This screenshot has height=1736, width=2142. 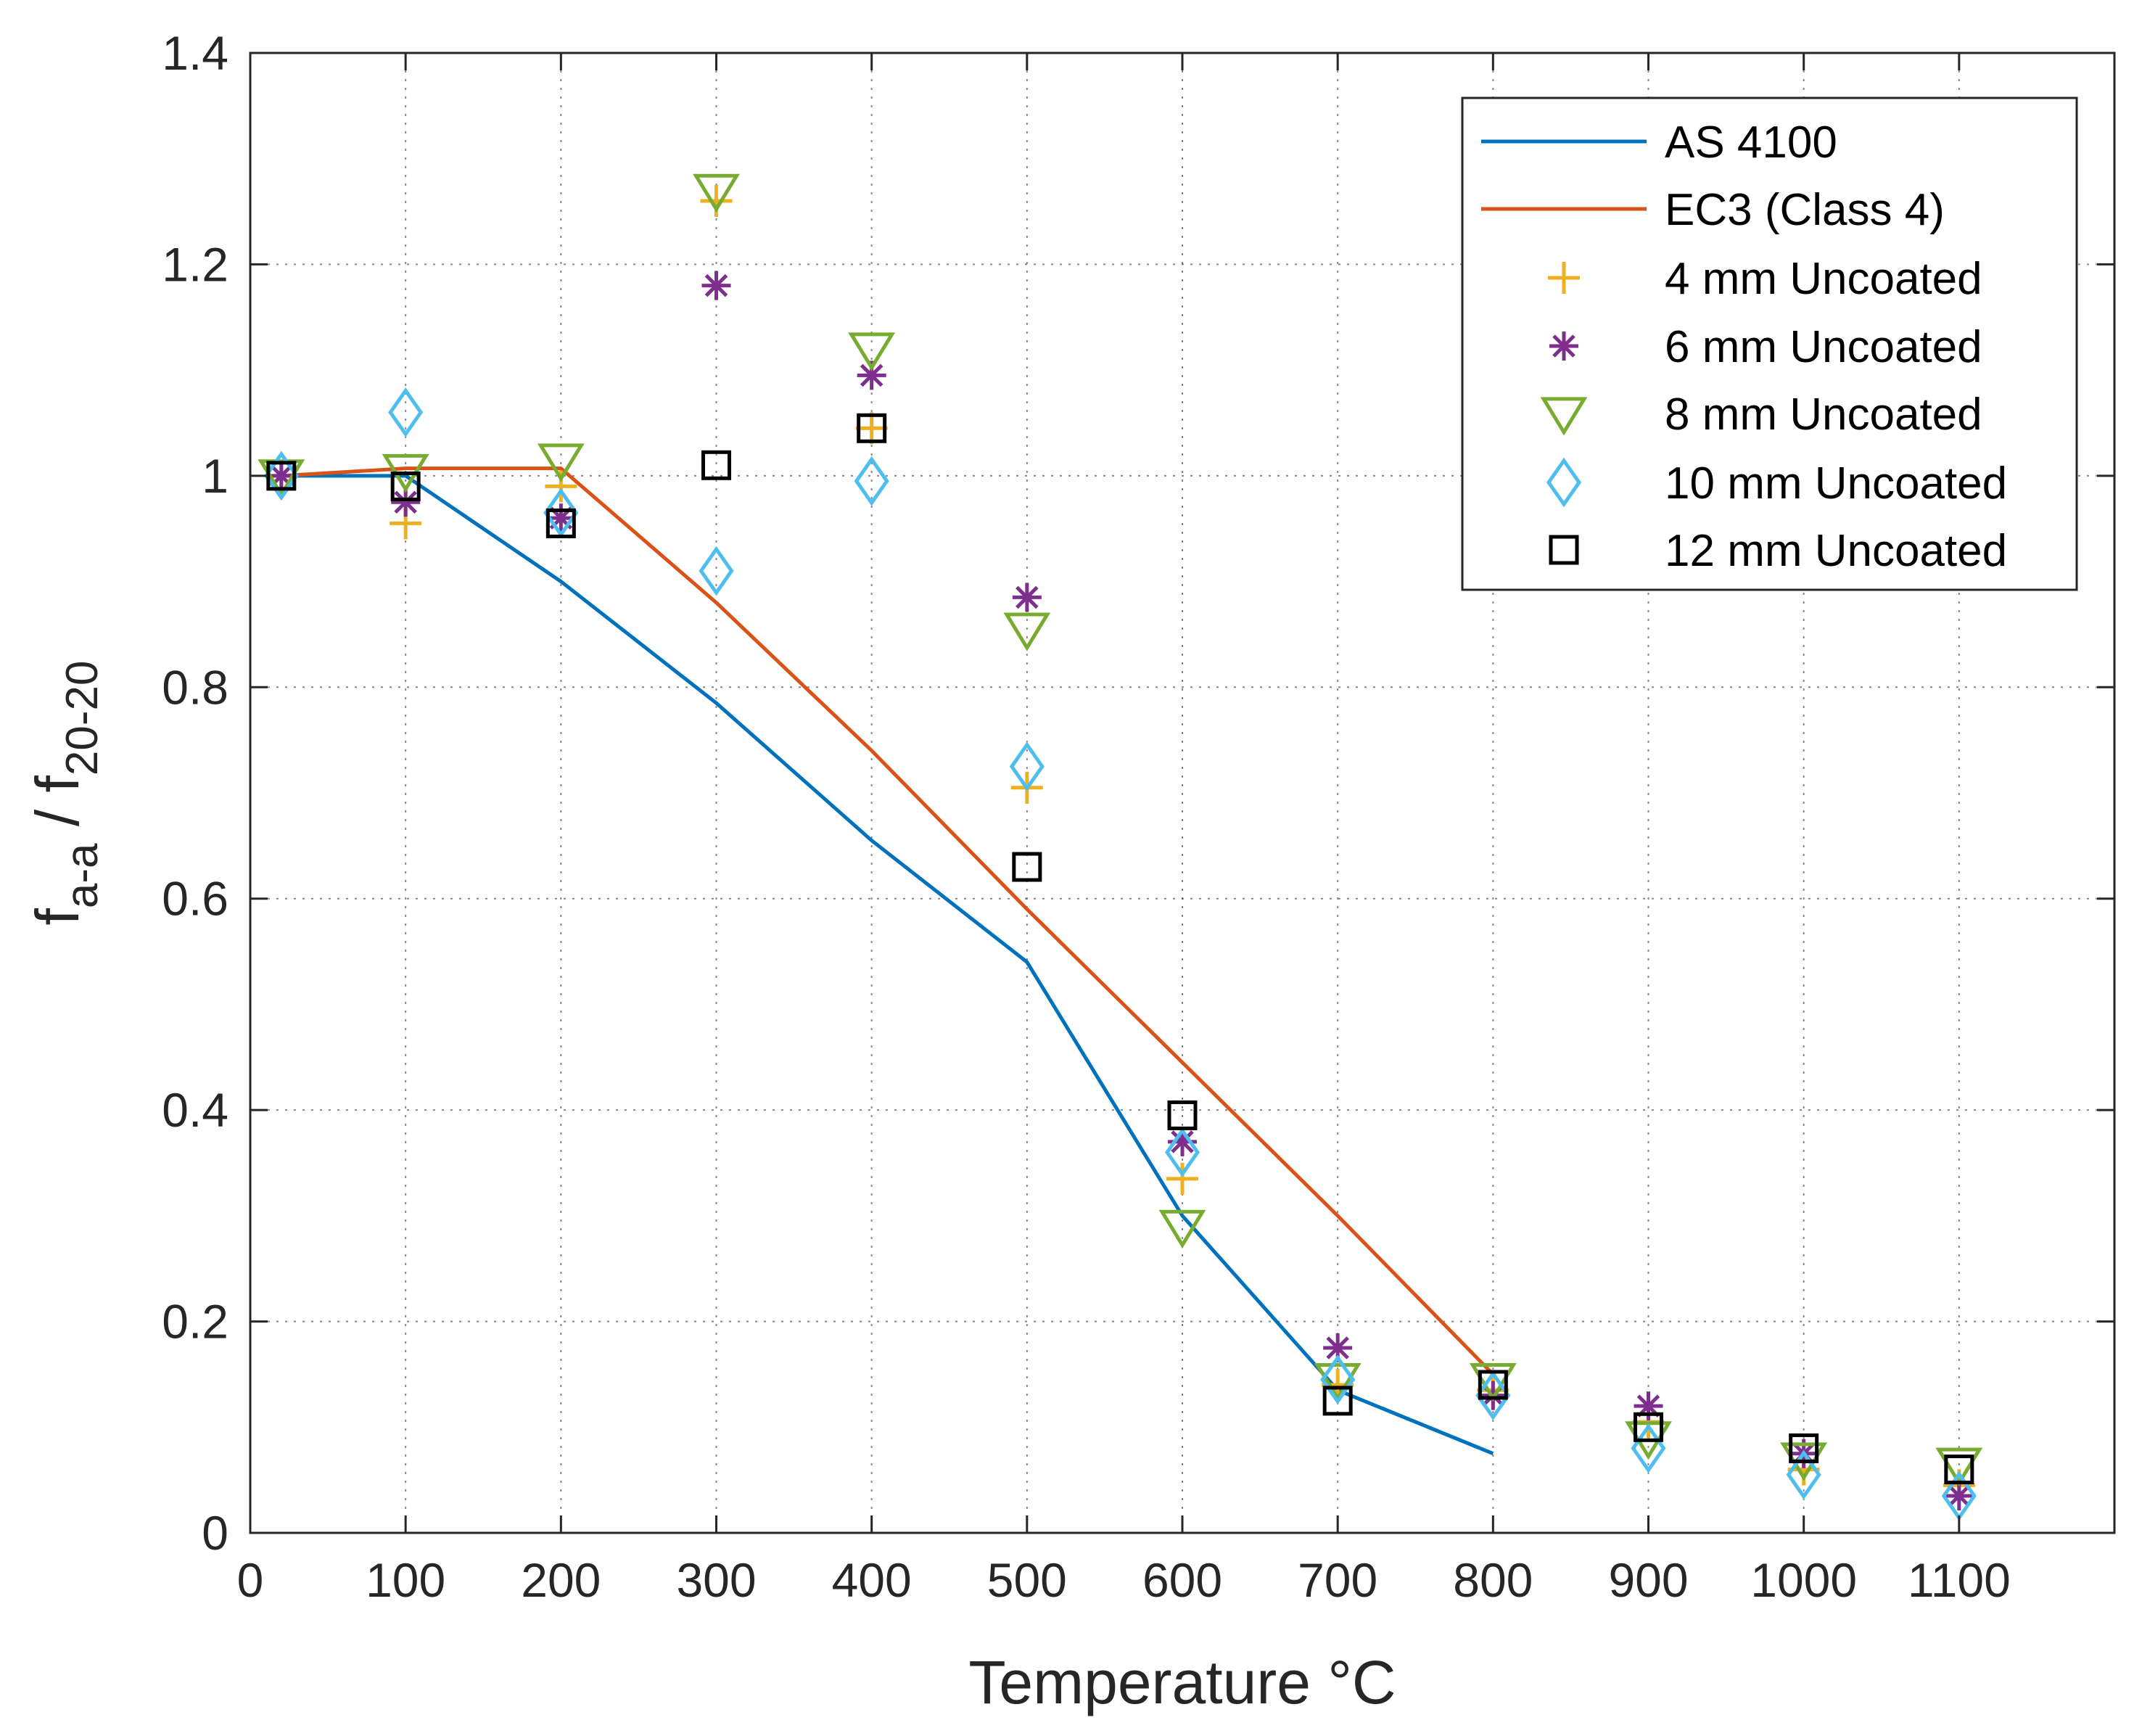 What do you see at coordinates (82, 875) in the screenshot?
I see `y-axis-title-sub1: a-a` at bounding box center [82, 875].